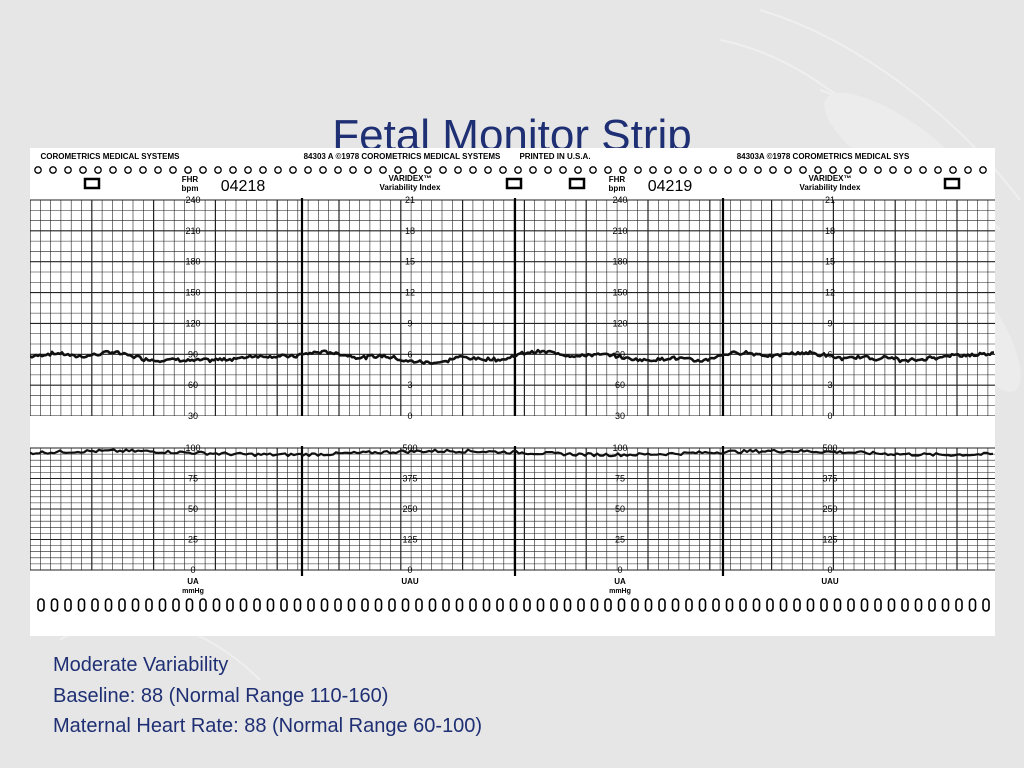  I want to click on varidex-label: VARIDEX™, so click(830, 178).